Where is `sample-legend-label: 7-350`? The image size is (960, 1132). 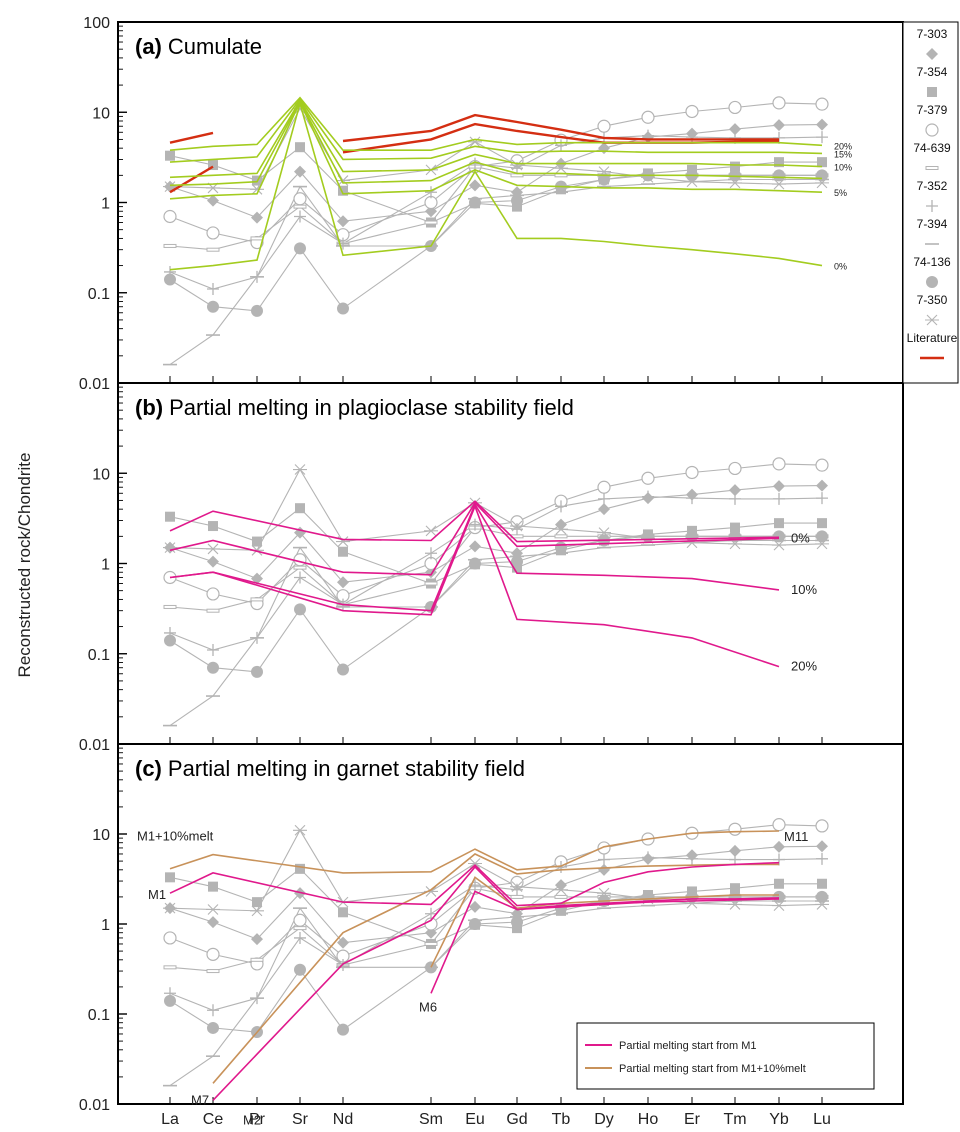 sample-legend-label: 7-350 is located at coordinates (932, 300).